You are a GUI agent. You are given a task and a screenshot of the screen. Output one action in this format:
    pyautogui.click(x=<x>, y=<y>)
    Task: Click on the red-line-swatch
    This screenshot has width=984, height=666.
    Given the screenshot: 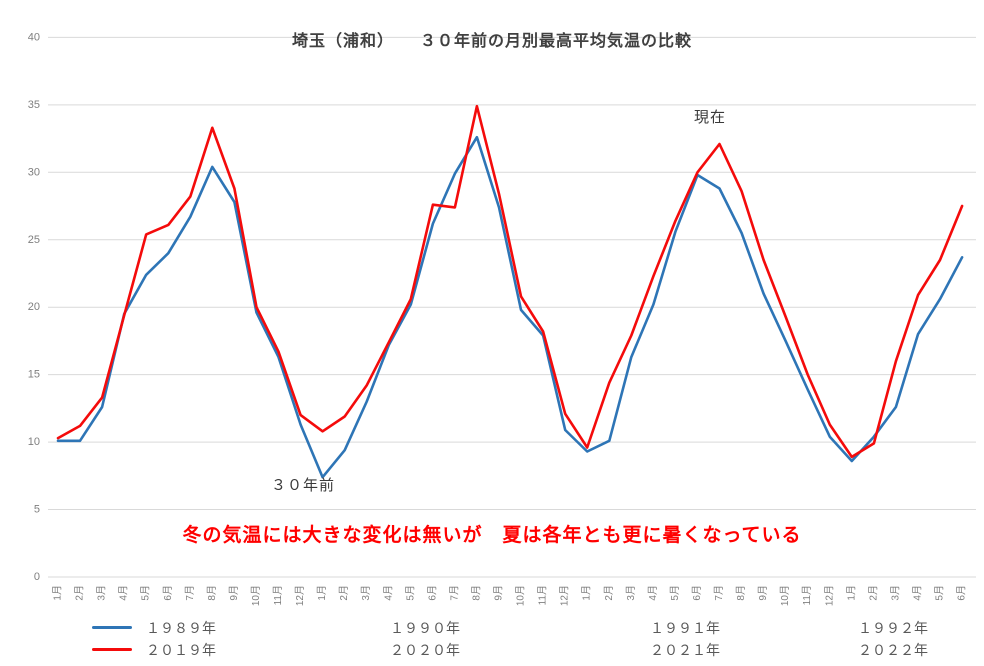 What is the action you would take?
    pyautogui.click(x=112, y=649)
    